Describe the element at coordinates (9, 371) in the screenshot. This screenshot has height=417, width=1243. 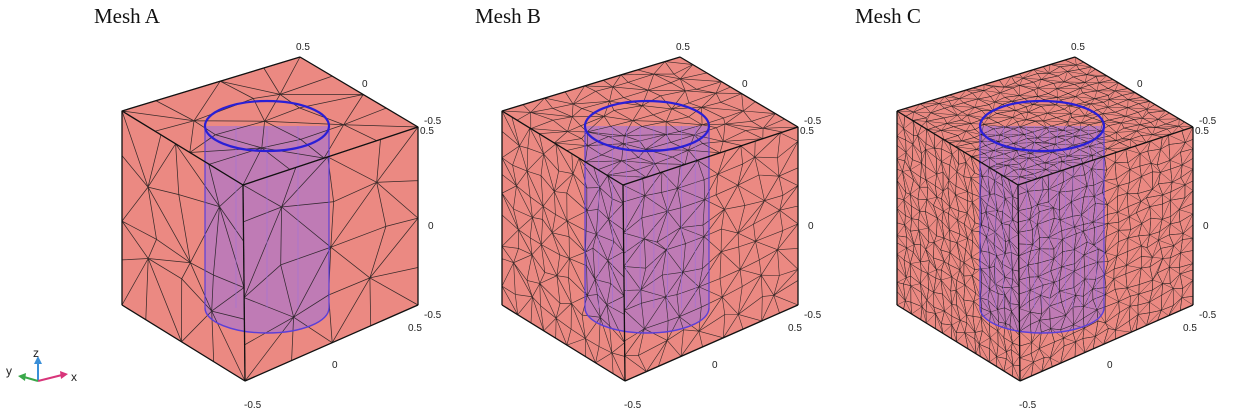
I see `y-axis-label: y` at that location.